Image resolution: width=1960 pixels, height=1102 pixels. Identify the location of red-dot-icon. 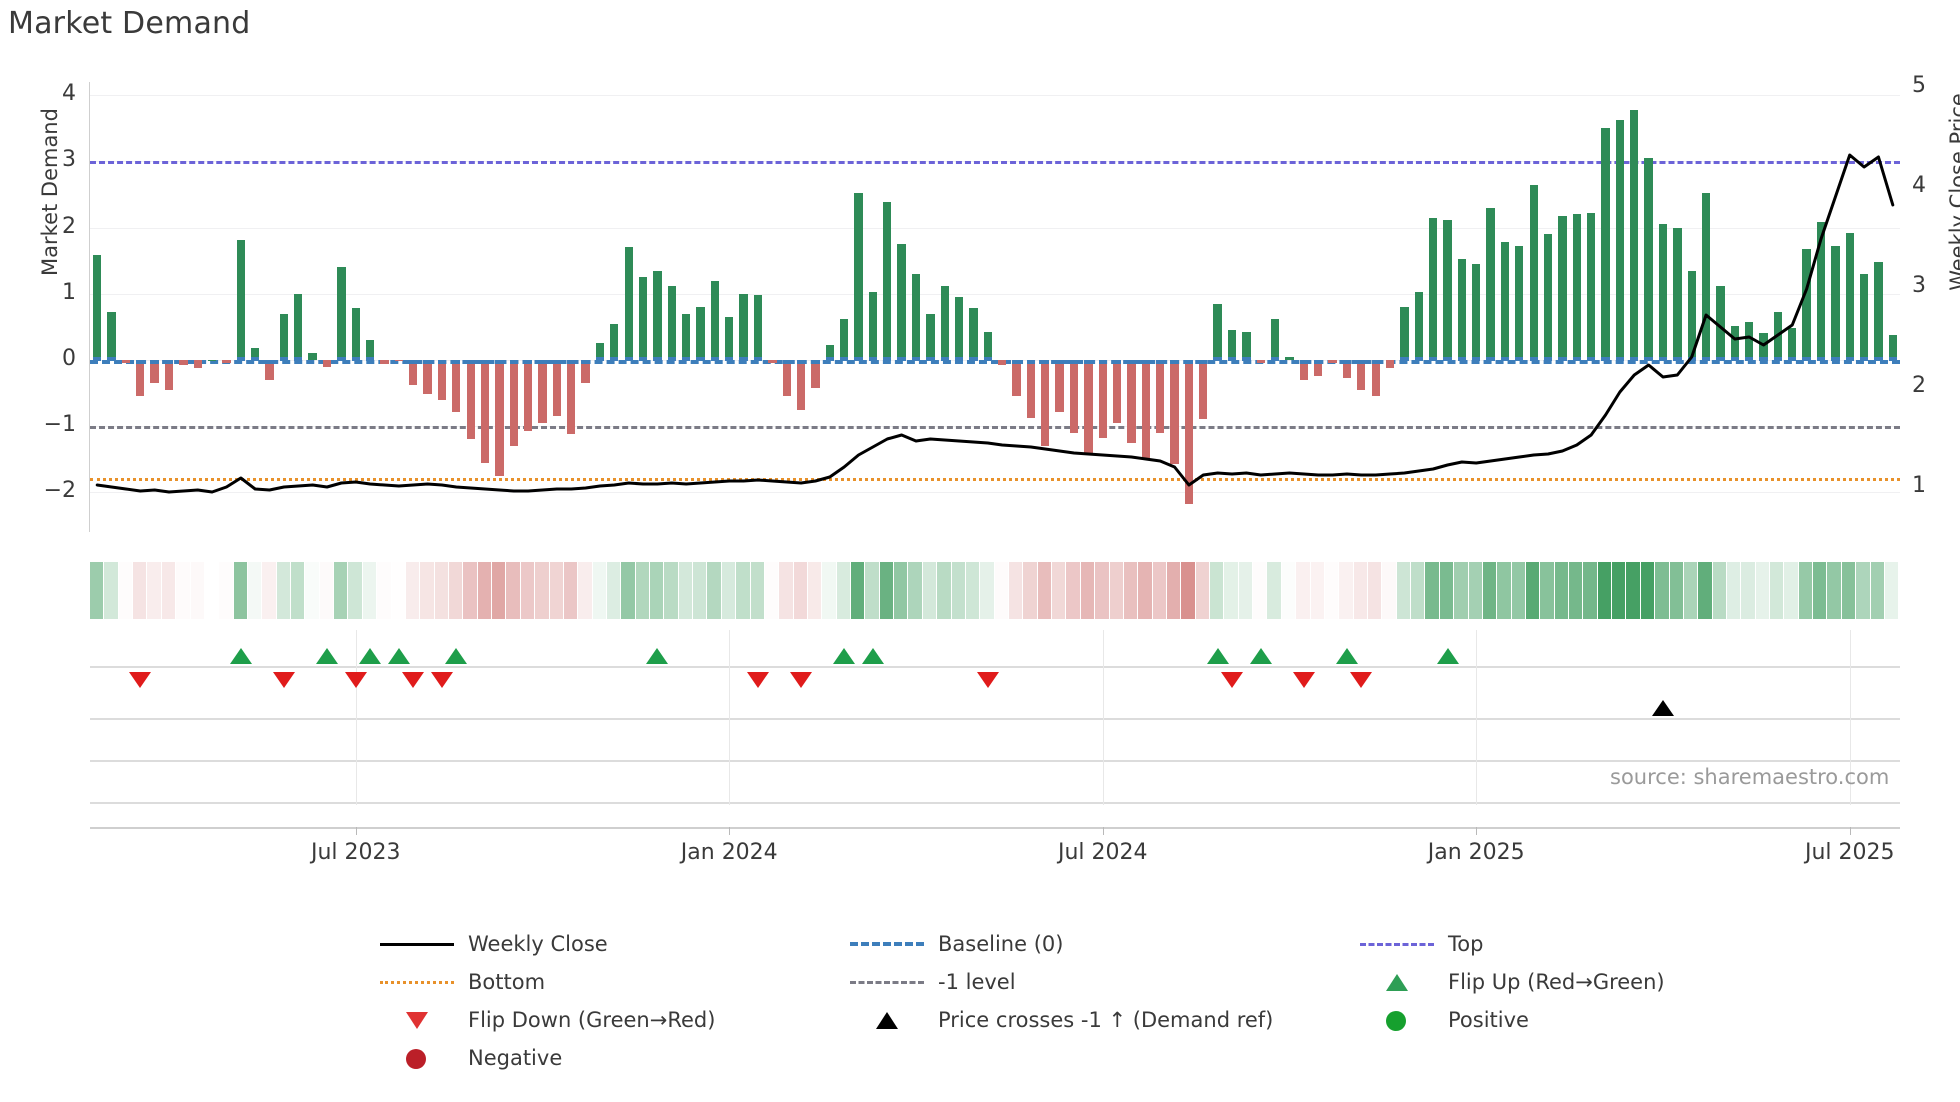
(417, 1058).